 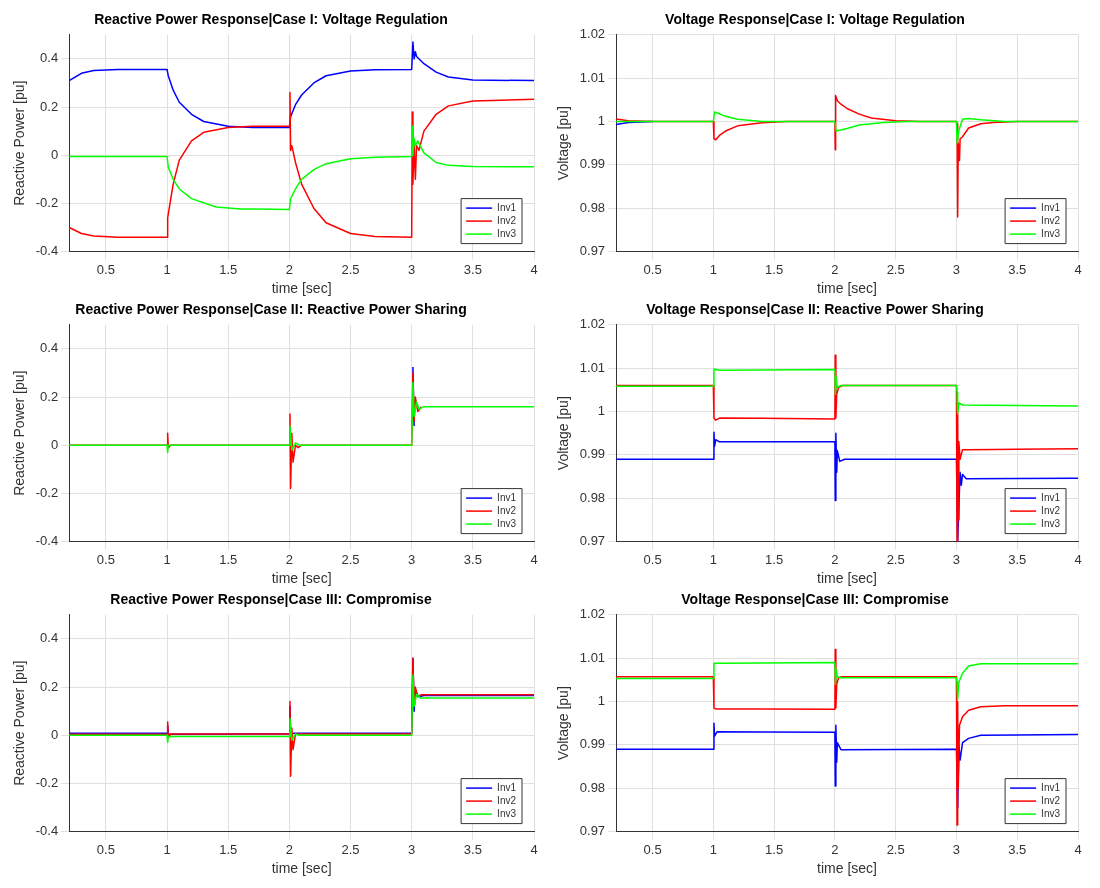 I want to click on chart-title: Reactive Power Response|Case II: Reactive Power Sharing, so click(x=271, y=309).